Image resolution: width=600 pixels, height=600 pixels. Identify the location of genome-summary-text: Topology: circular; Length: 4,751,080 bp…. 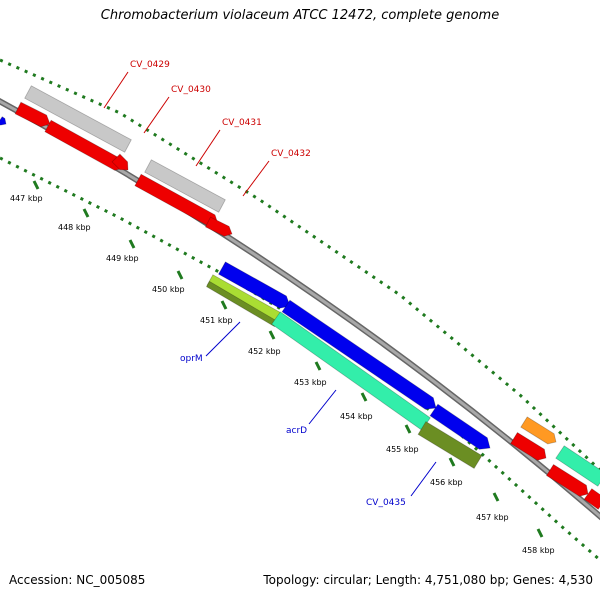
(428, 580).